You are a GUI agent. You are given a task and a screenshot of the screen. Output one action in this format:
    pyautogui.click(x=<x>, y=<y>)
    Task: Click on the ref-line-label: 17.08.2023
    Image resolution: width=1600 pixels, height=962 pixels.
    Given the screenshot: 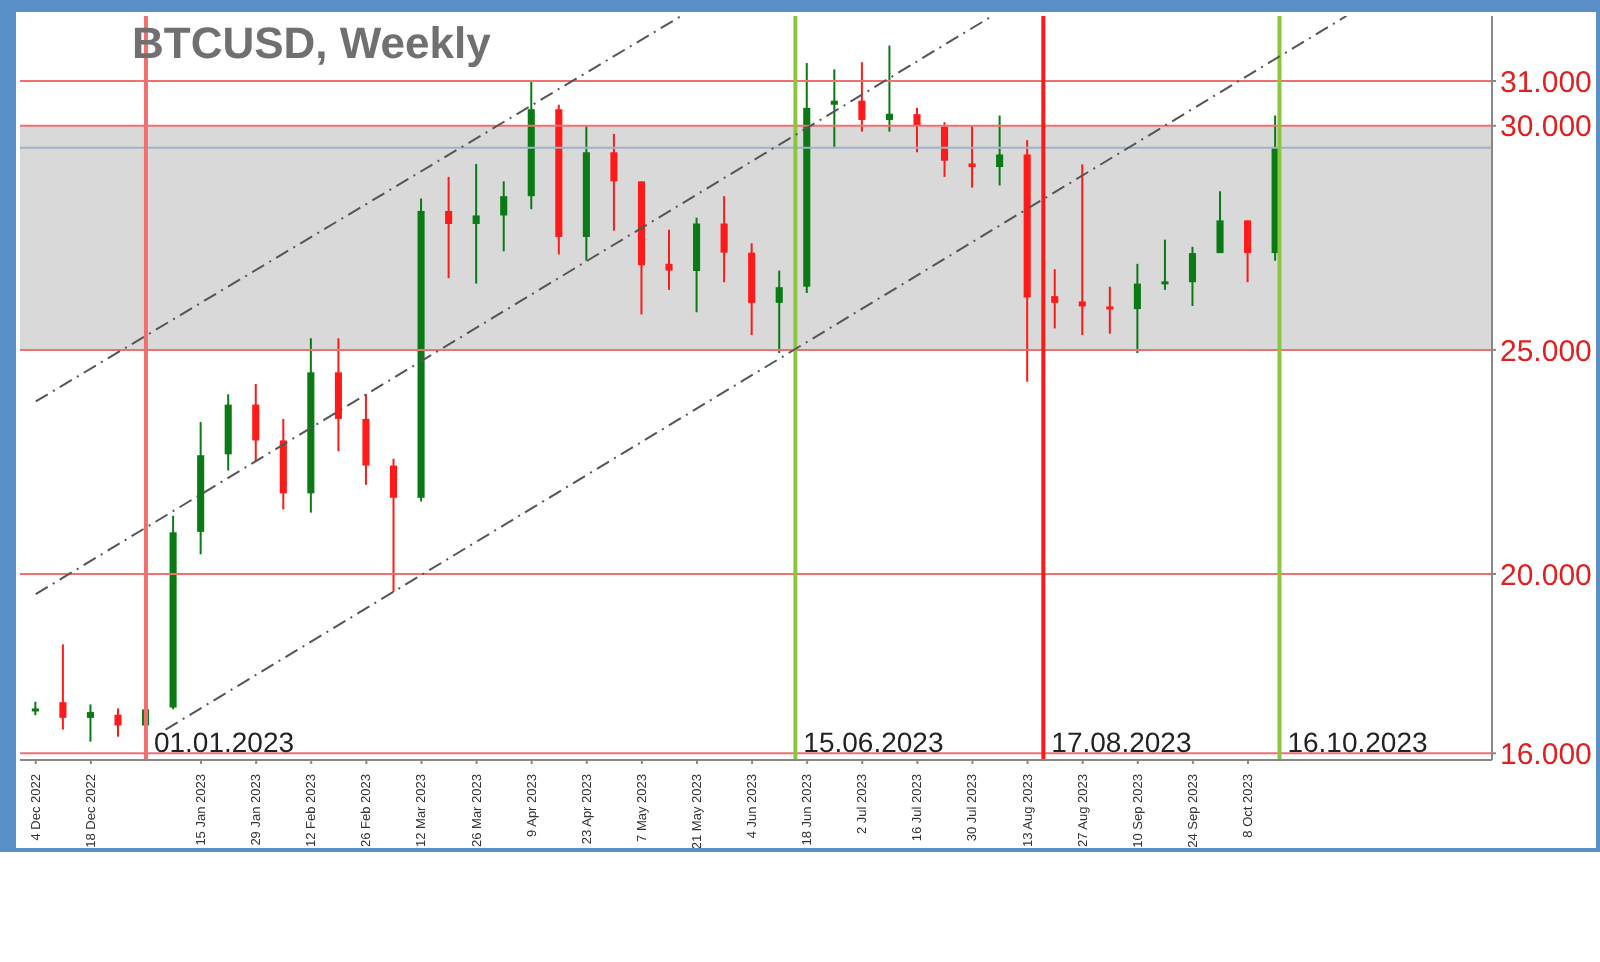 What is the action you would take?
    pyautogui.click(x=1121, y=742)
    